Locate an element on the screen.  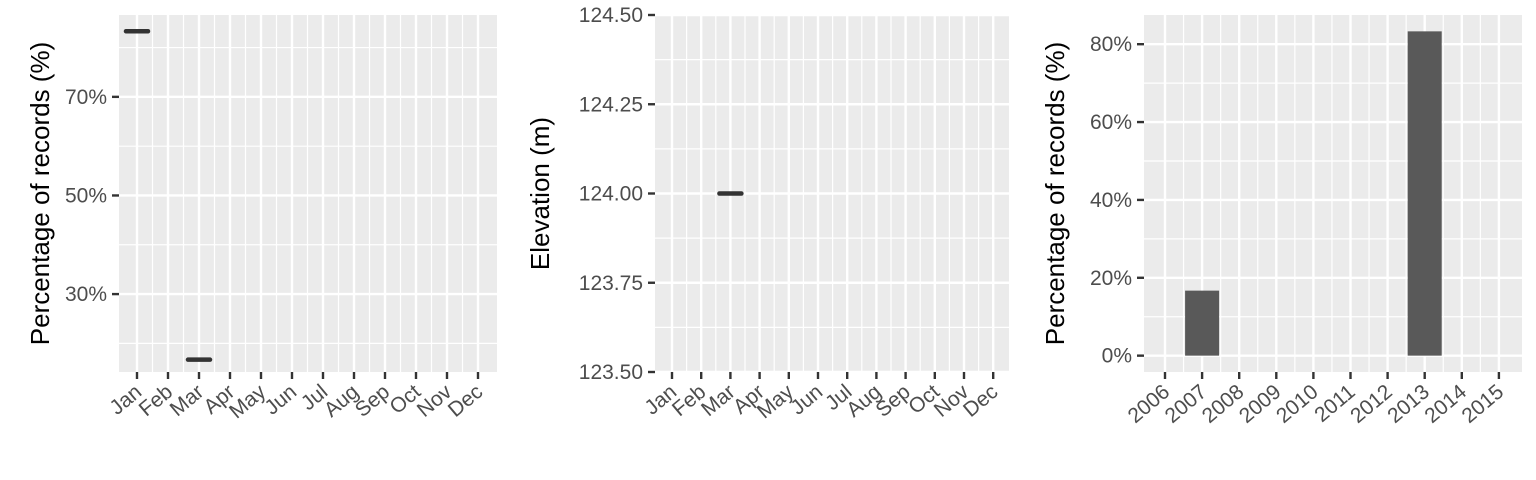
y-tick-label: 20% is located at coordinates (1111, 278).